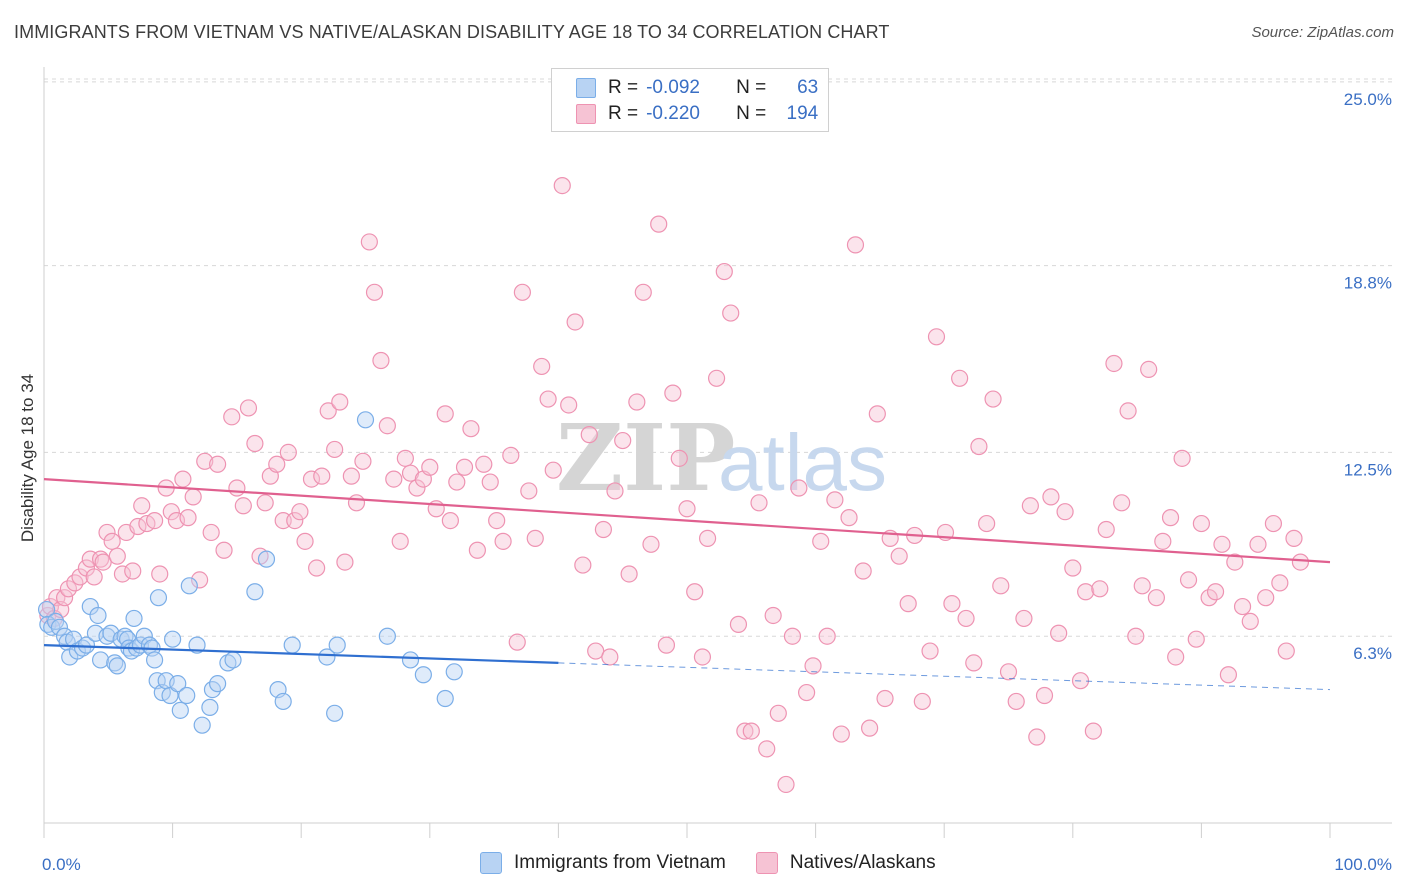 The height and width of the screenshot is (892, 1406). I want to click on trend-line-vietnam, so click(301, 654).